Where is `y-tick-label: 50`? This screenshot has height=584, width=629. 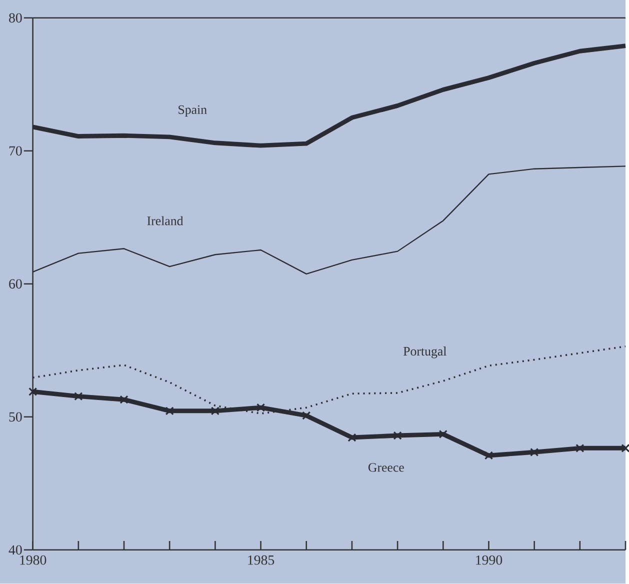 y-tick-label: 50 is located at coordinates (15, 417).